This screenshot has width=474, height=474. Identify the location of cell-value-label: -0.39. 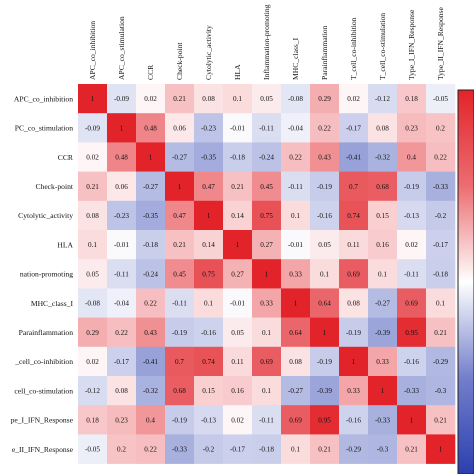
(324, 391).